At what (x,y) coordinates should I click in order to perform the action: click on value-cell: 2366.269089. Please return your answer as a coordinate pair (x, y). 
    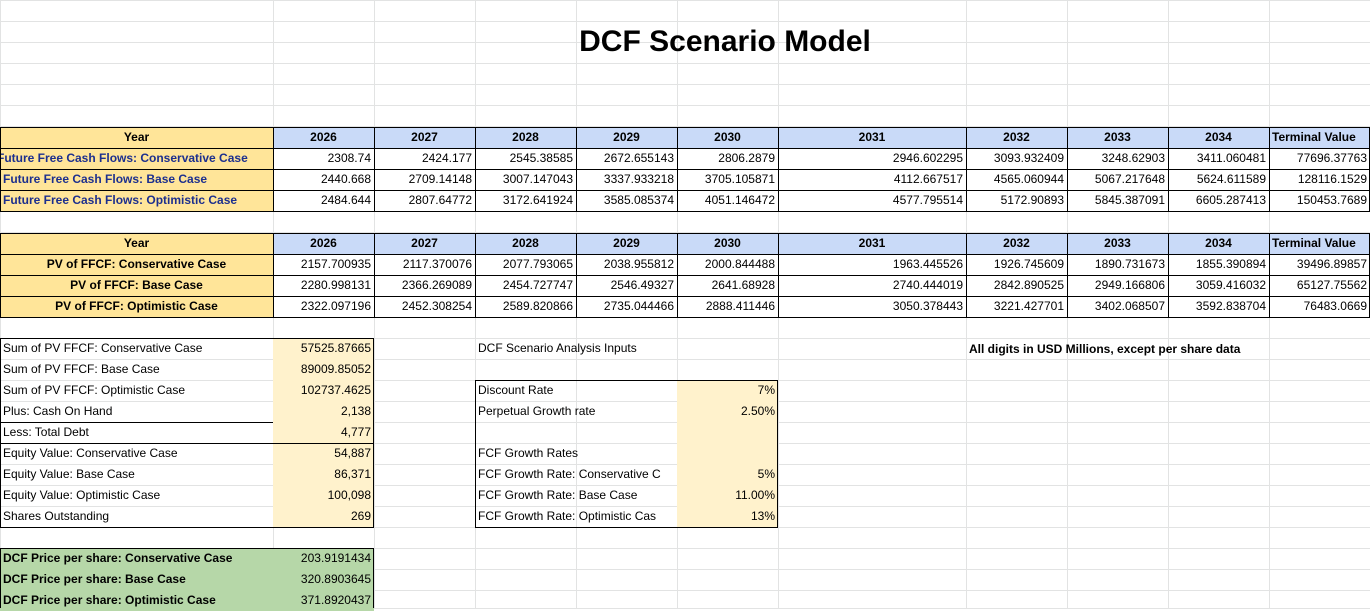
    Looking at the image, I should click on (436, 285).